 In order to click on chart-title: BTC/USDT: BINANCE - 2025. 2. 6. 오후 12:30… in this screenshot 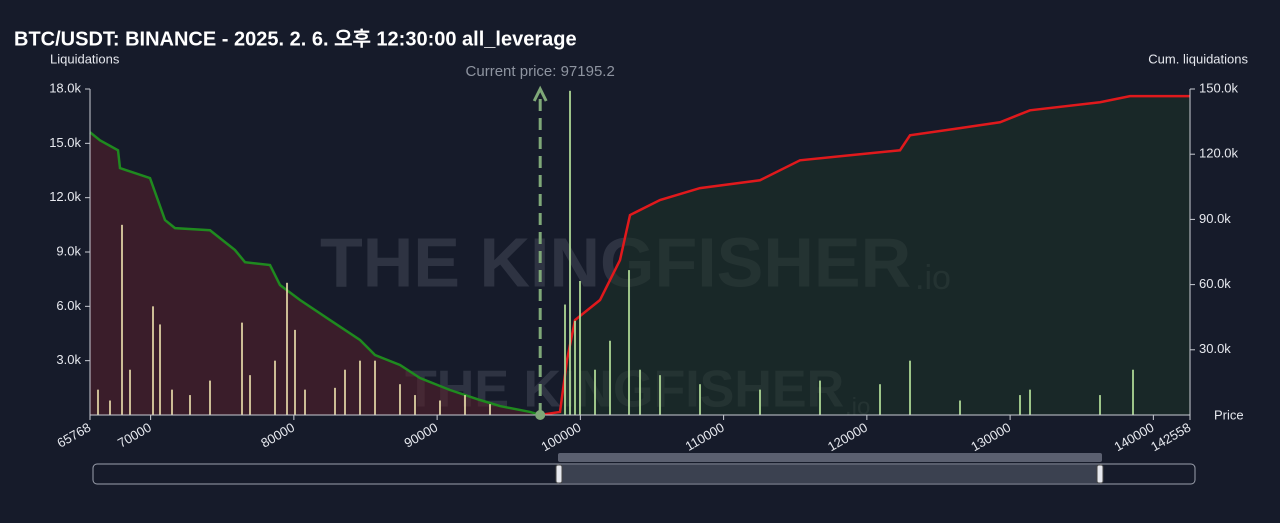, I will do `click(295, 38)`.